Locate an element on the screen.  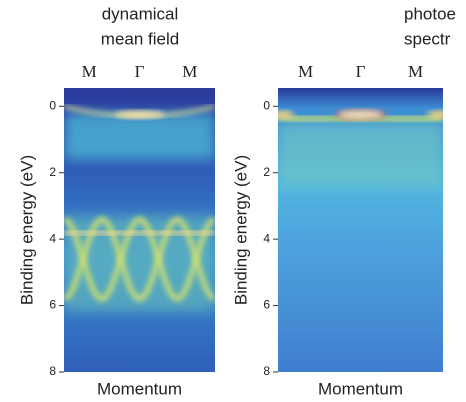
band-line is located at coordinates (139, 232).